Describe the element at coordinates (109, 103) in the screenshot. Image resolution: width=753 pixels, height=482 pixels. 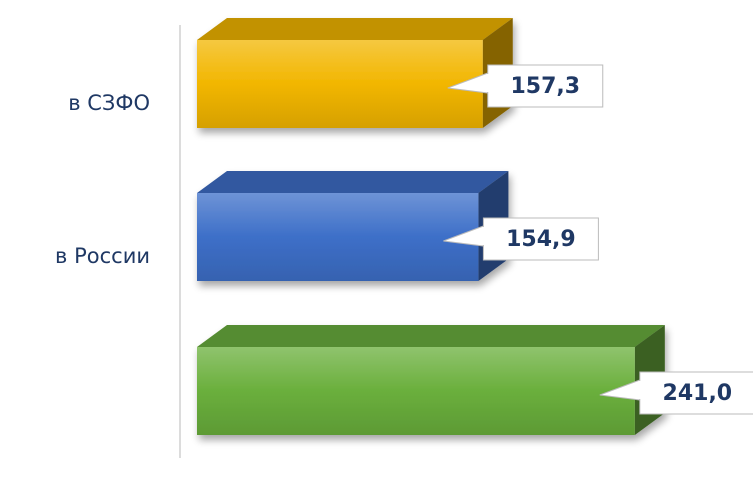
I see `category-label: в СЗФО` at that location.